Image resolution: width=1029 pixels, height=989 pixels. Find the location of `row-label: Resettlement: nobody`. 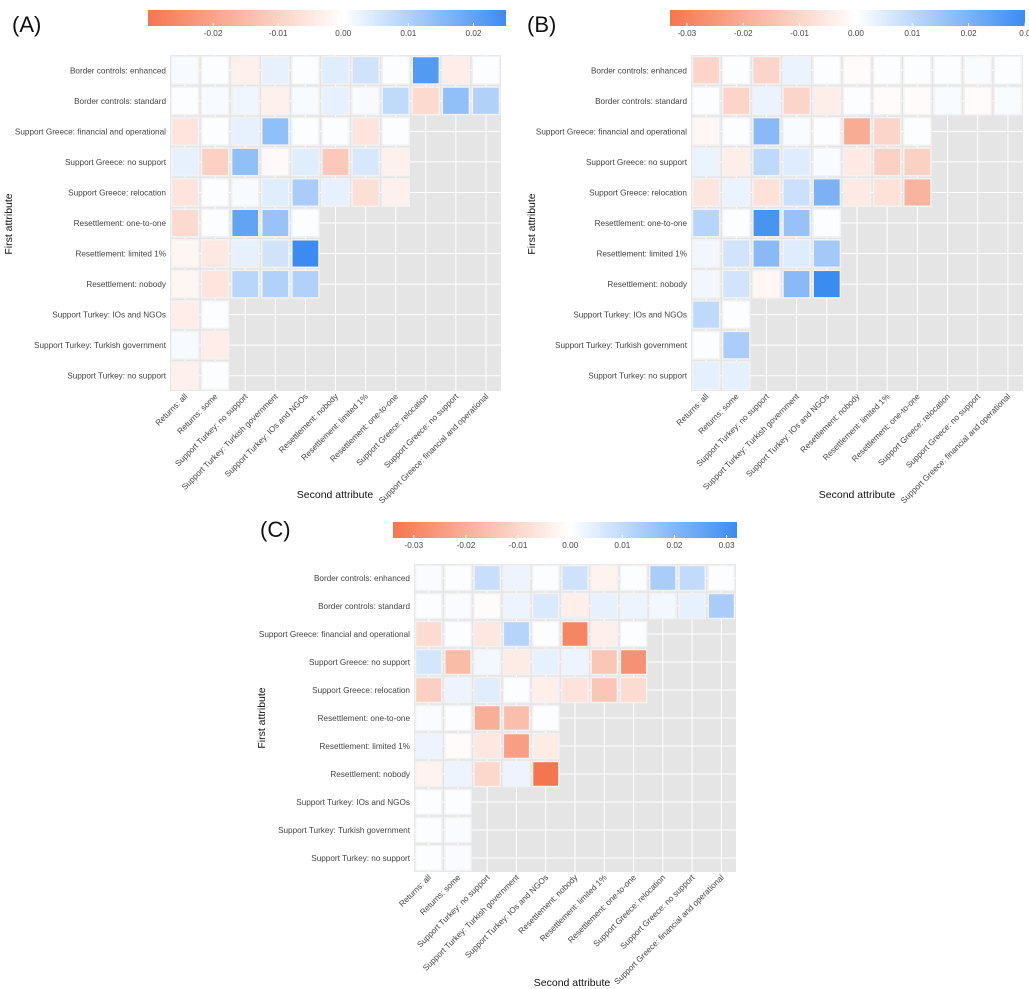

row-label: Resettlement: nobody is located at coordinates (647, 284).